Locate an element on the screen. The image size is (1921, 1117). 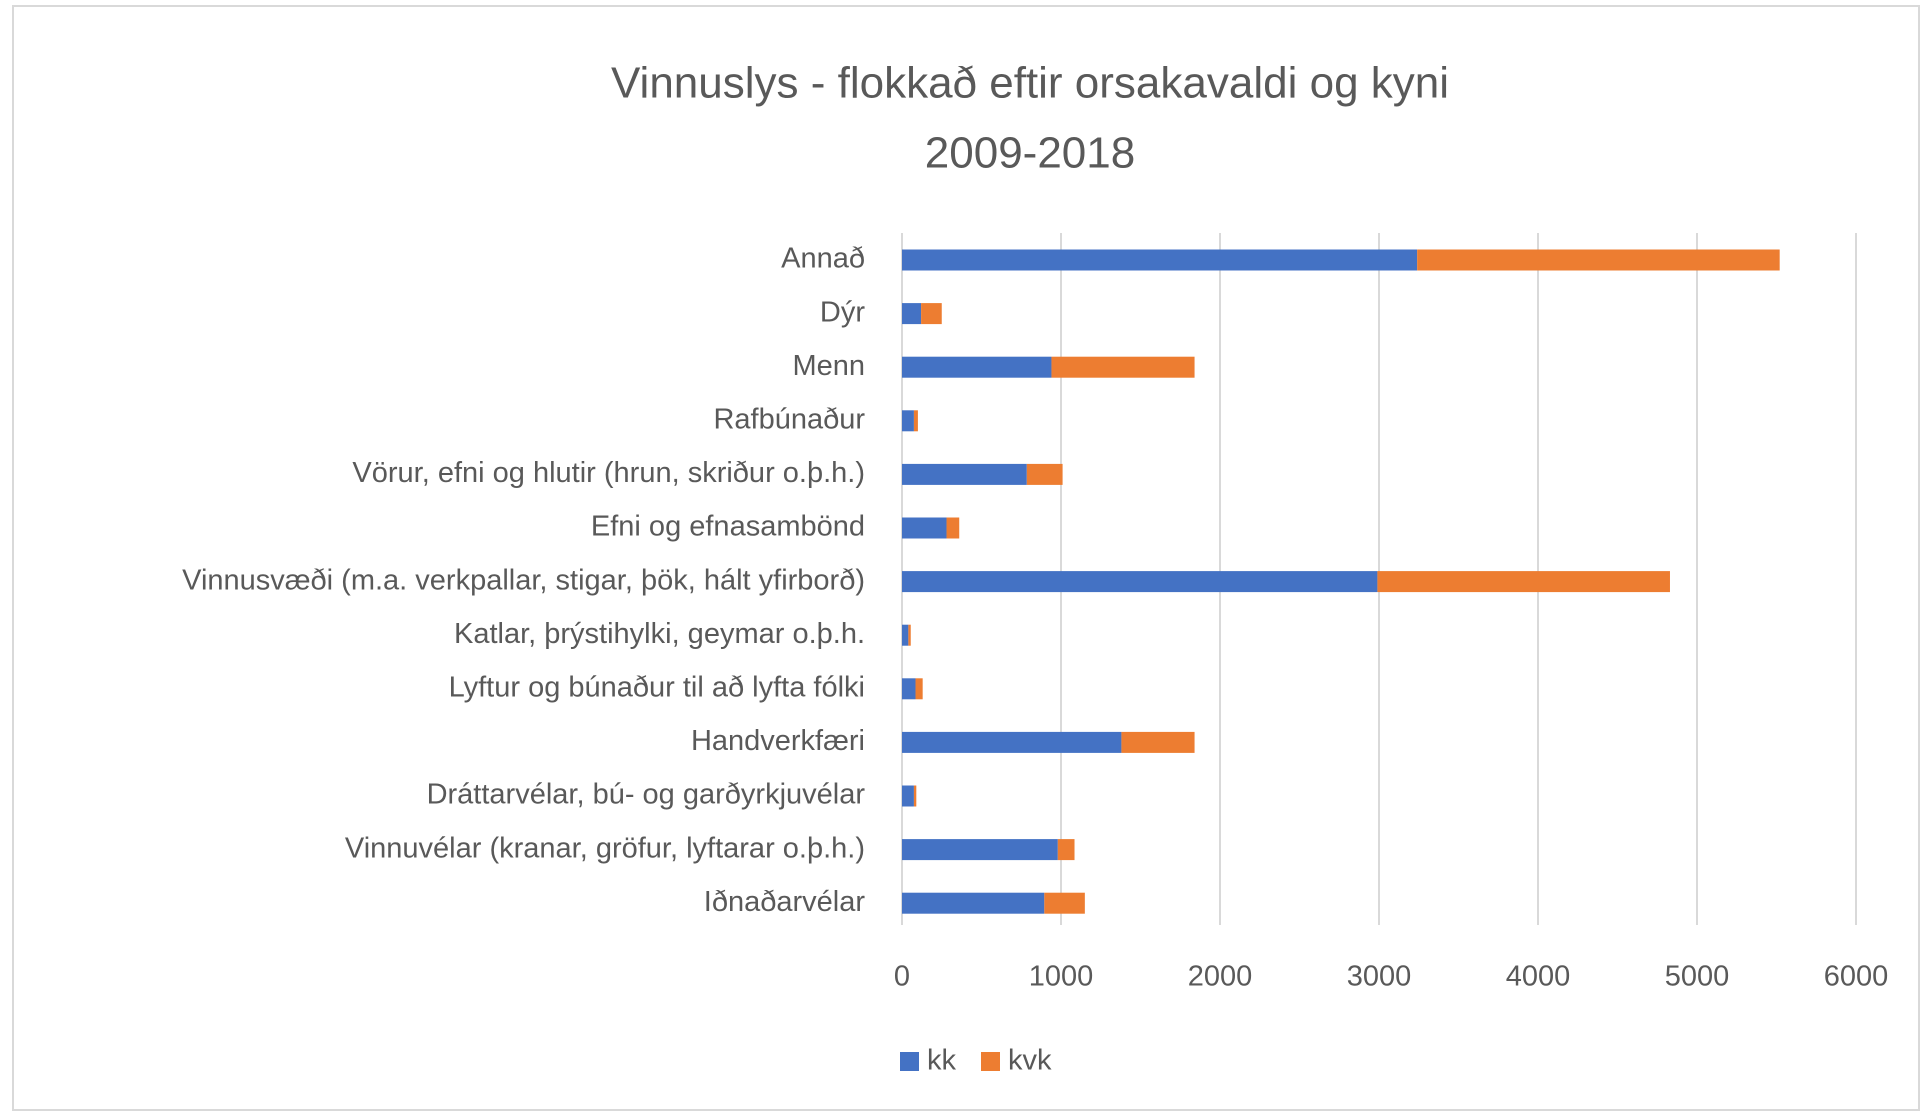
y-tick-label: Katlar, þrýstihylki, geymar o.þ.h. is located at coordinates (659, 634).